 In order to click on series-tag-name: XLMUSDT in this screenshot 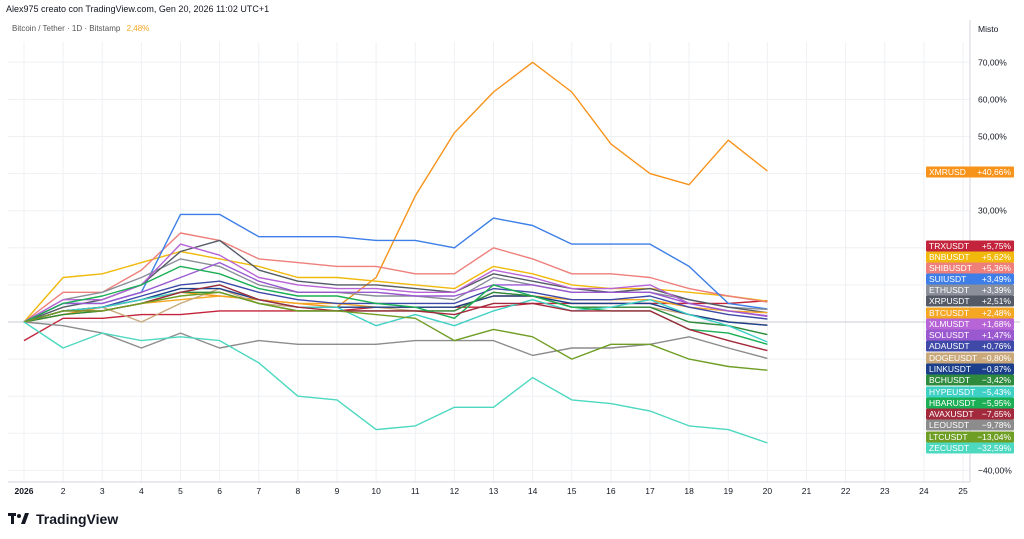, I will do `click(949, 324)`.